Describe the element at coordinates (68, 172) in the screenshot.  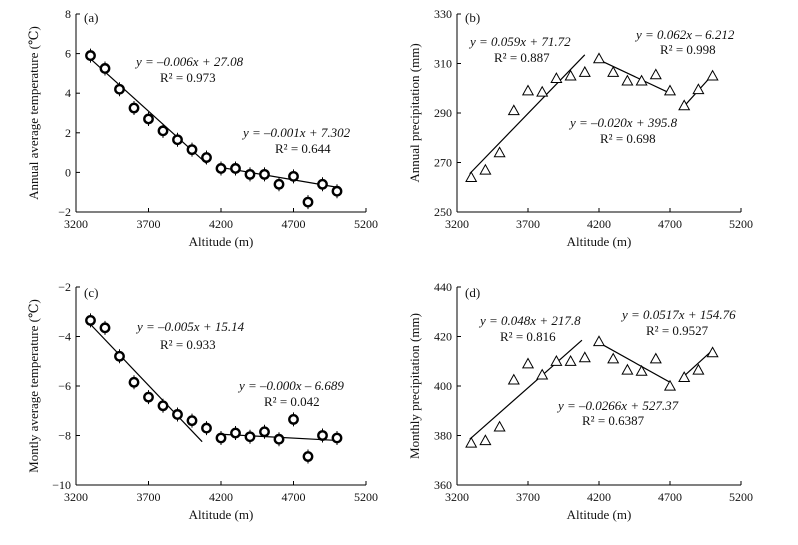
I see `y-tick-label: 0` at that location.